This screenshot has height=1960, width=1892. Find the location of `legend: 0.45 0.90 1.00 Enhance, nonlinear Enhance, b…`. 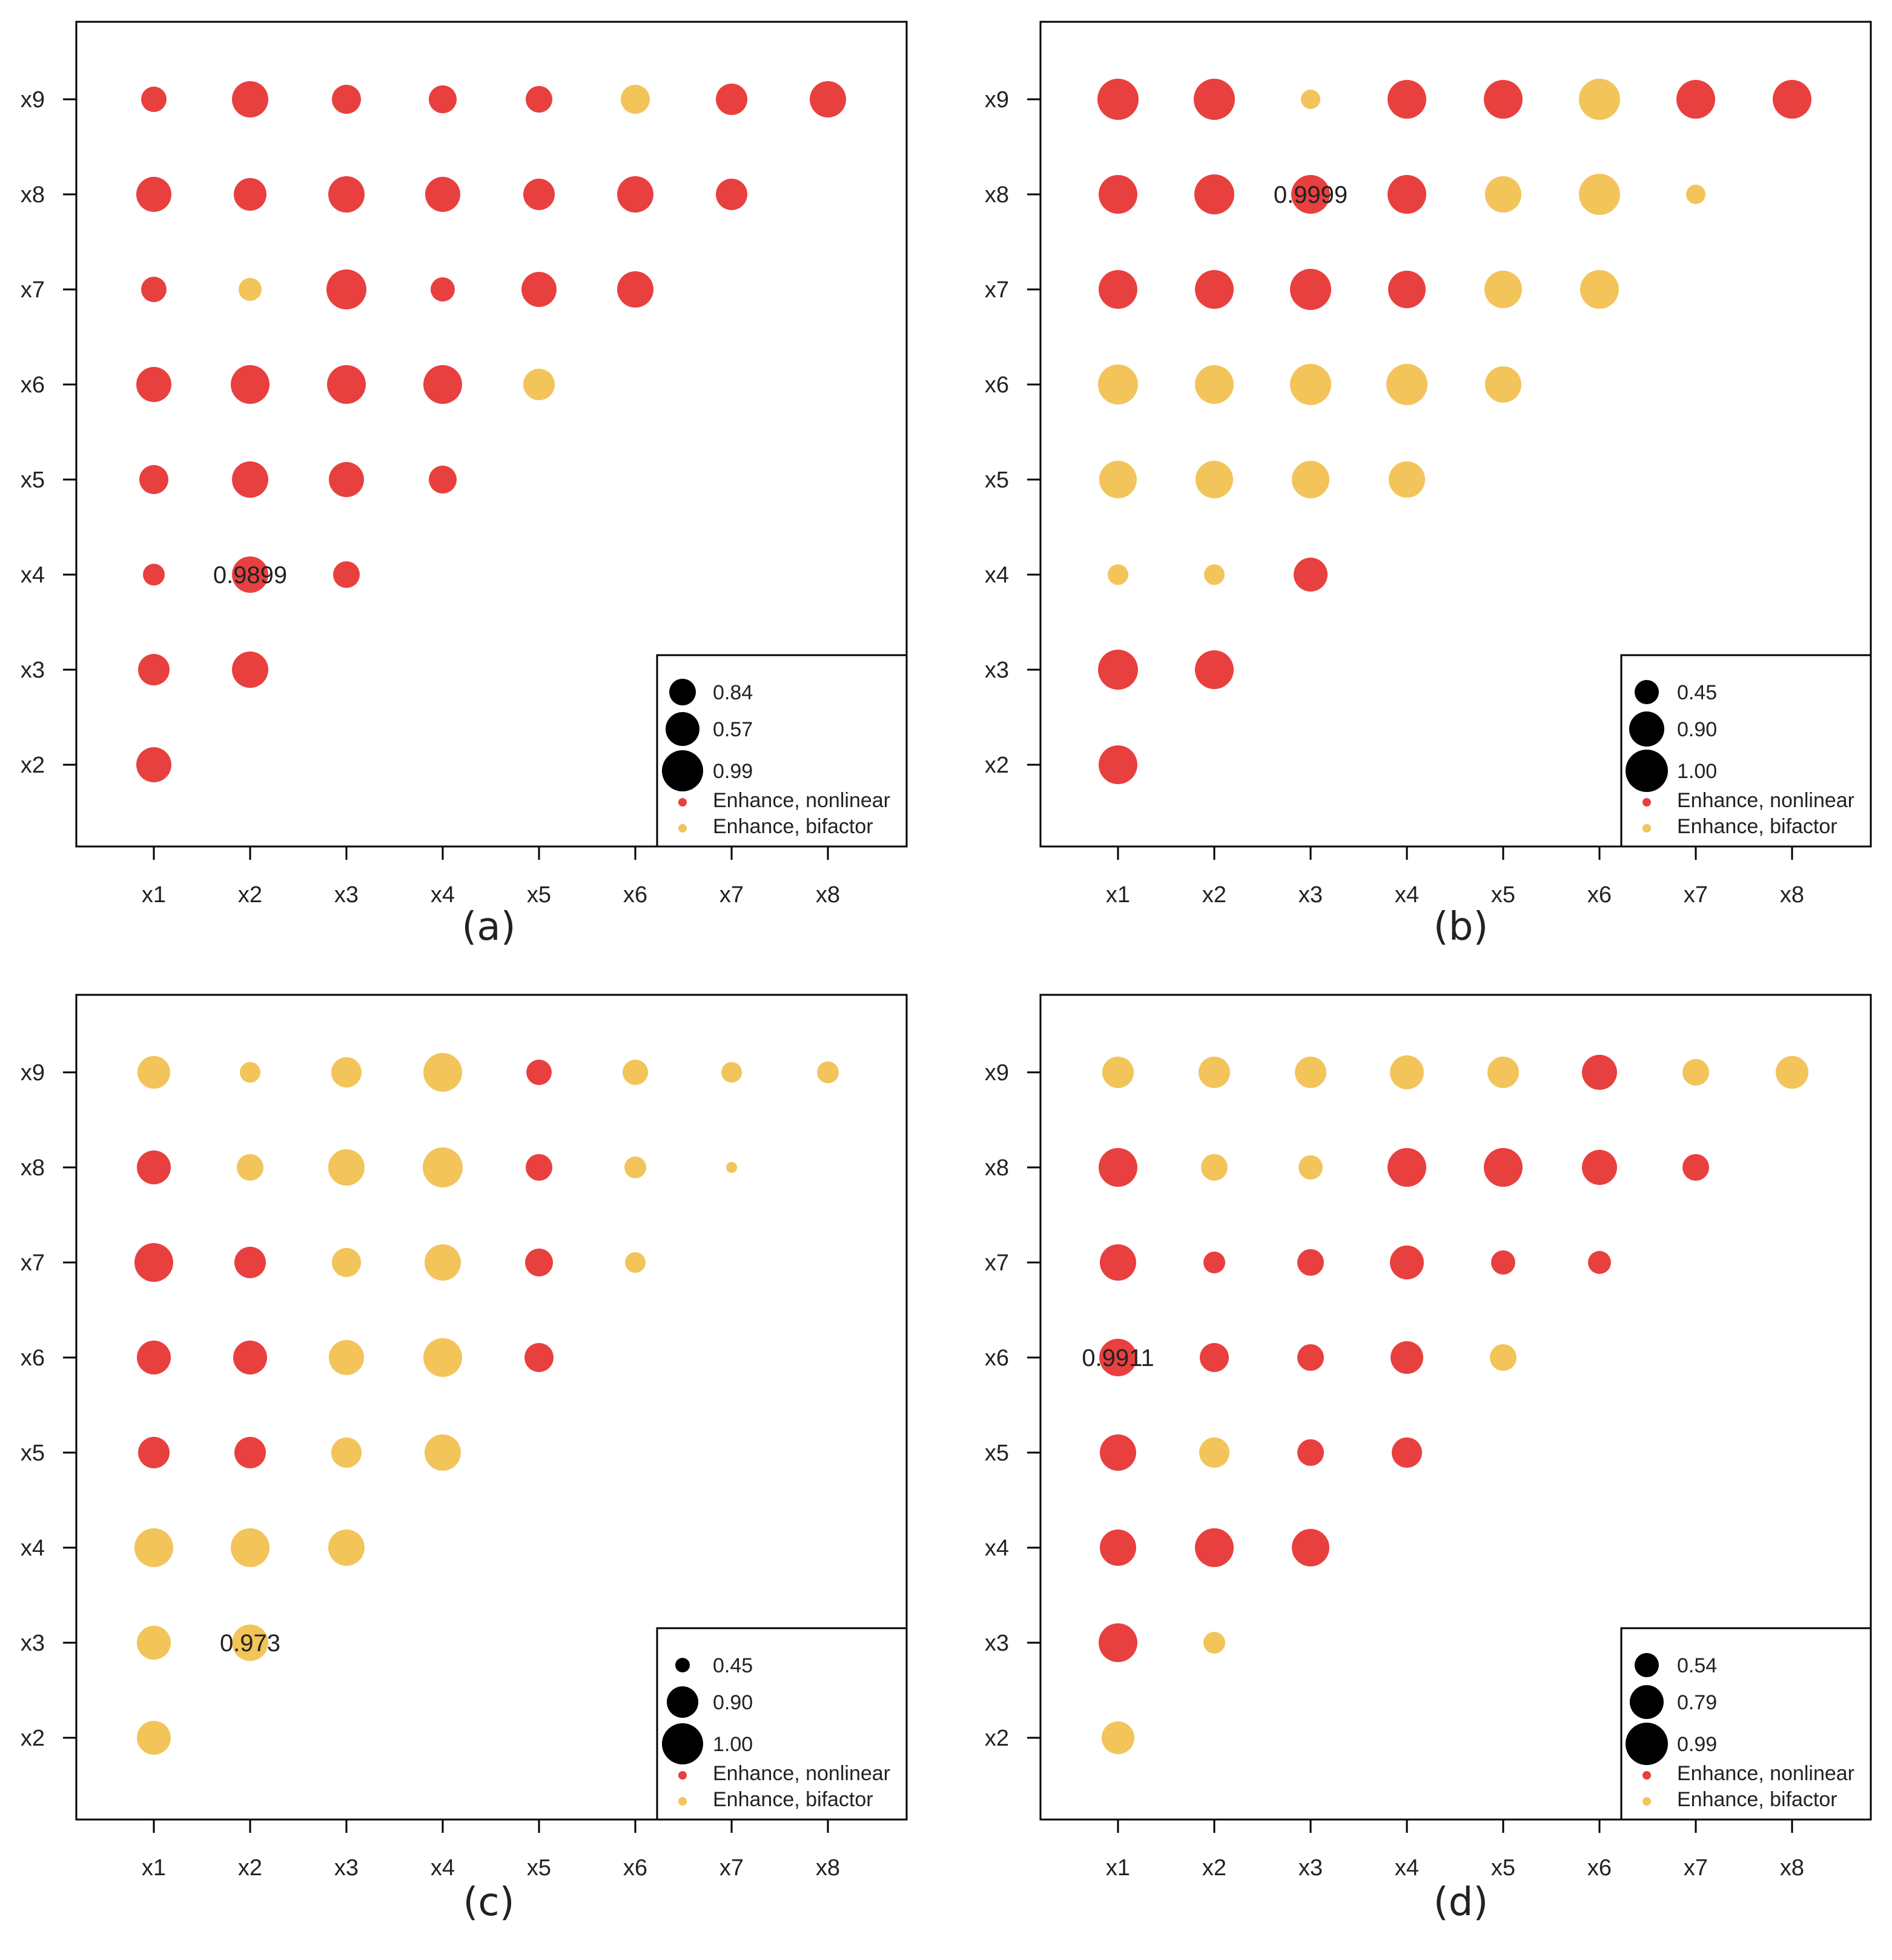

legend: 0.45 0.90 1.00 Enhance, nonlinear Enhance, b… is located at coordinates (782, 1724).